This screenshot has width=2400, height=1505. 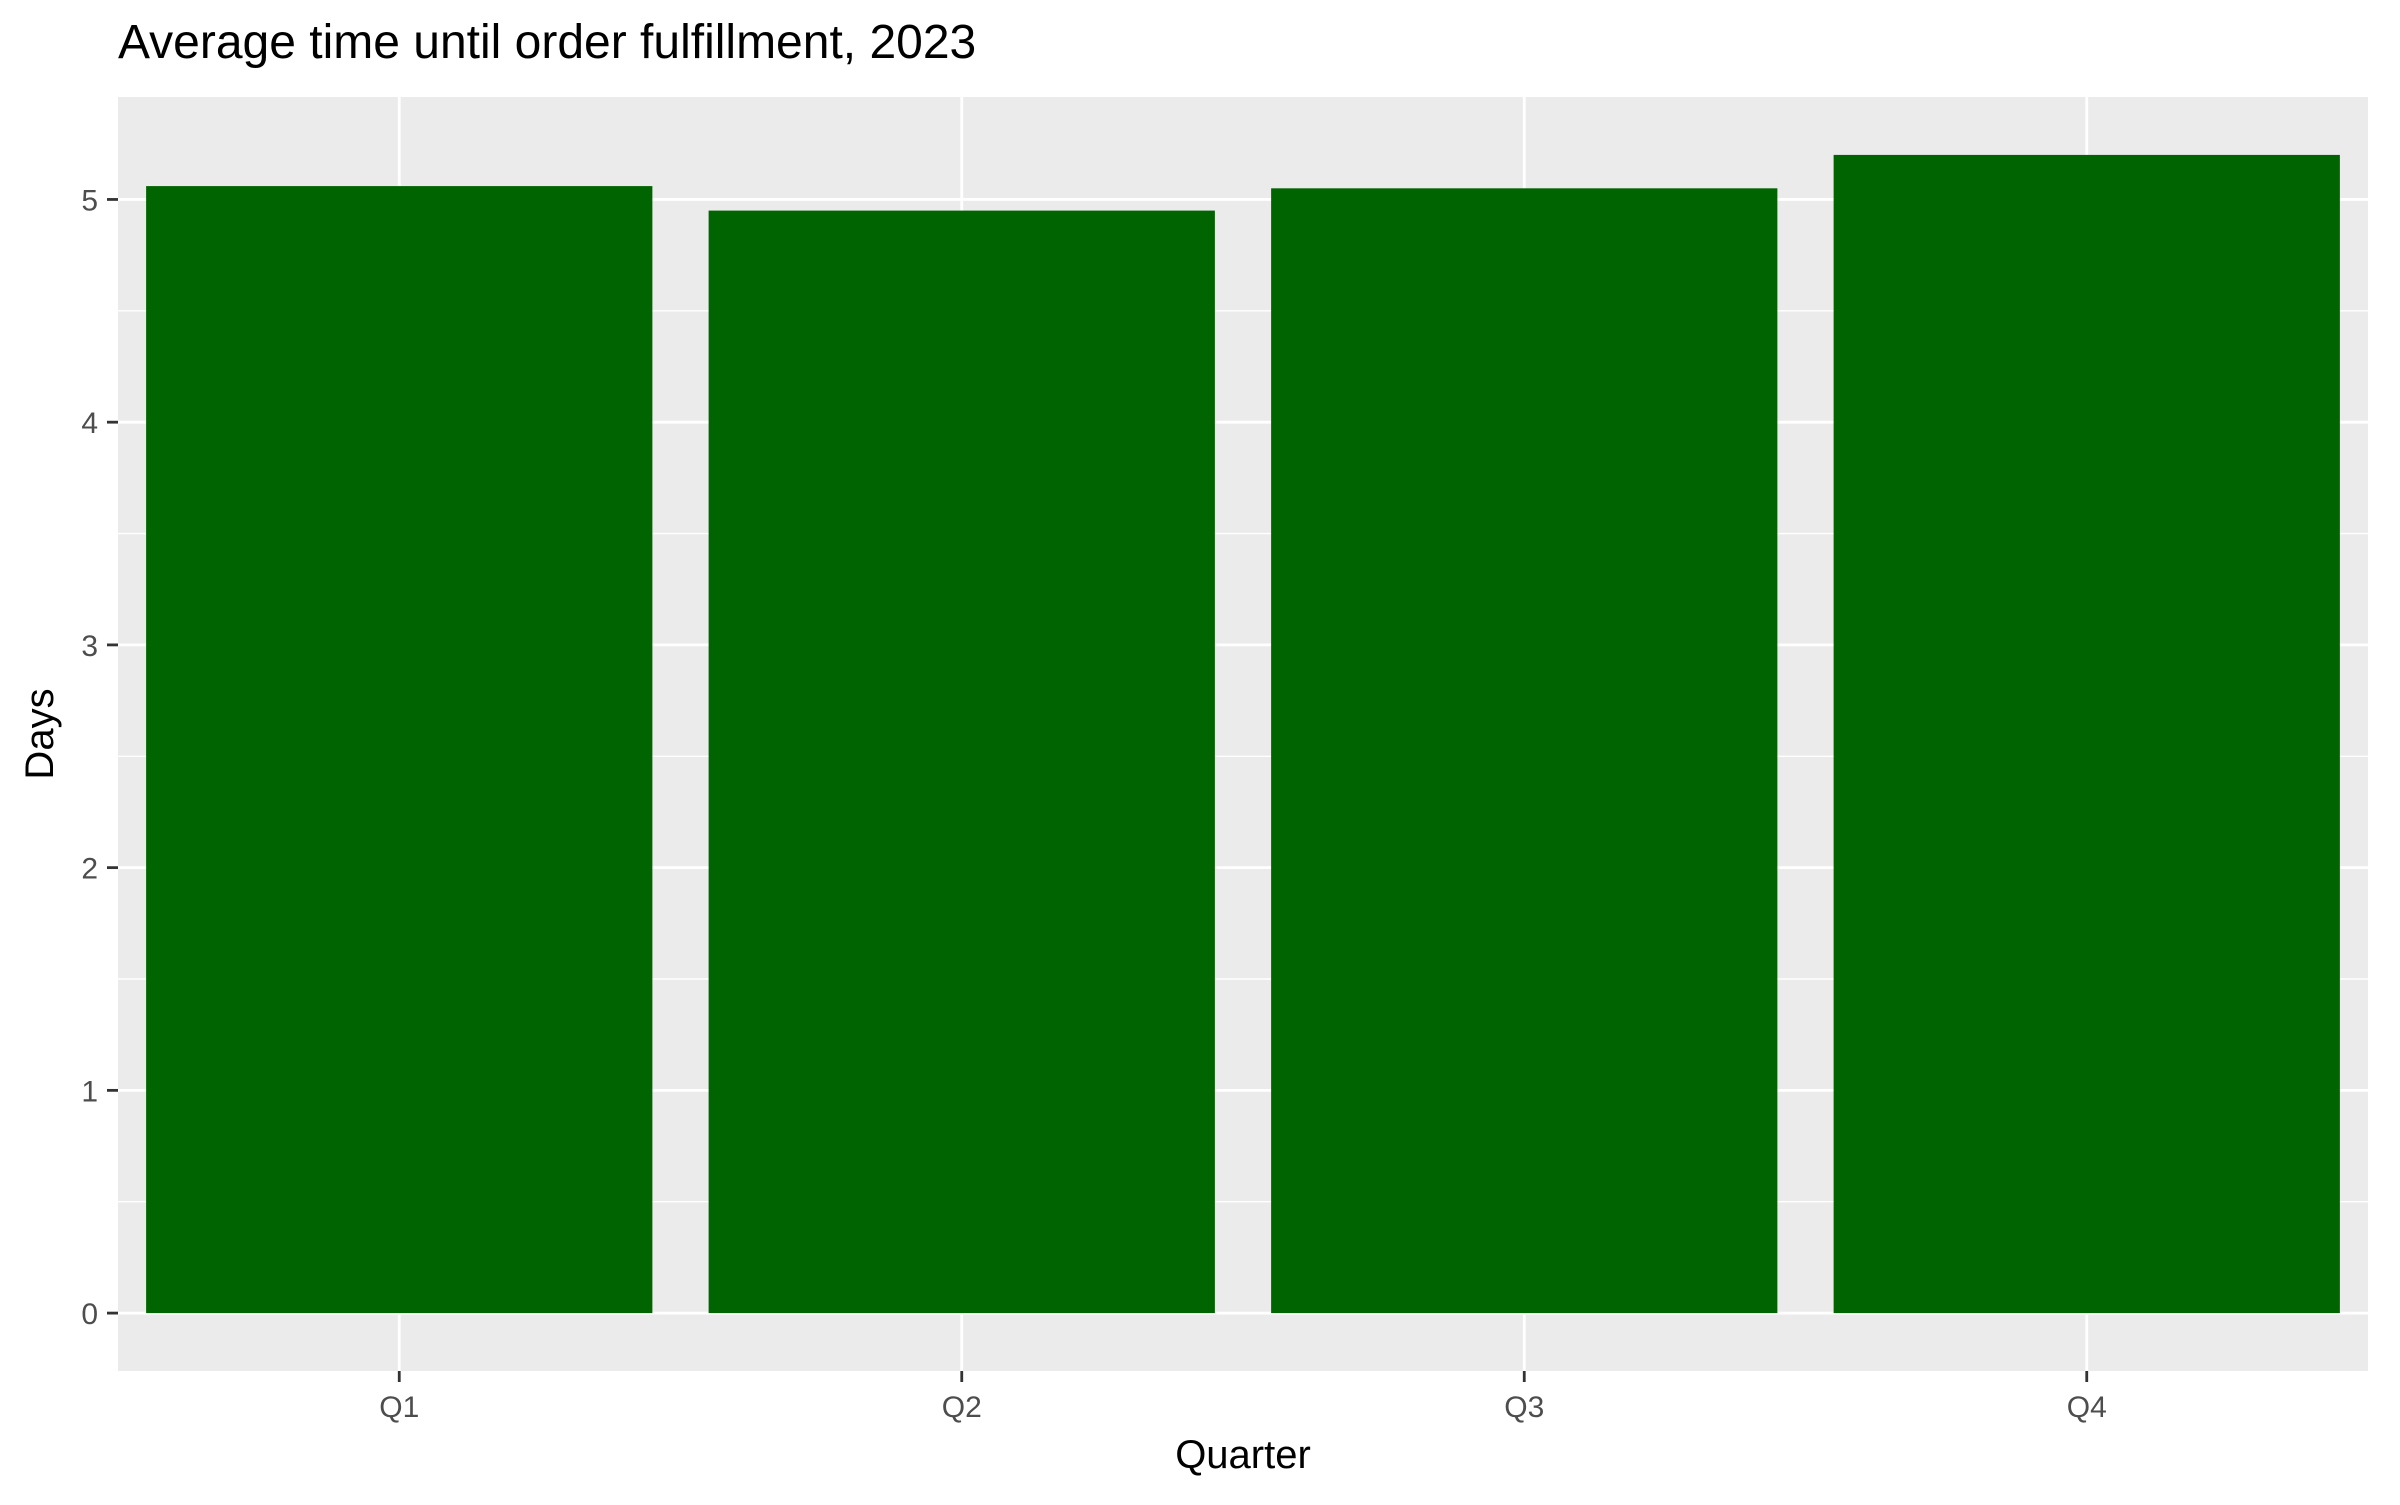 What do you see at coordinates (89, 646) in the screenshot?
I see `y-tick-label: 3` at bounding box center [89, 646].